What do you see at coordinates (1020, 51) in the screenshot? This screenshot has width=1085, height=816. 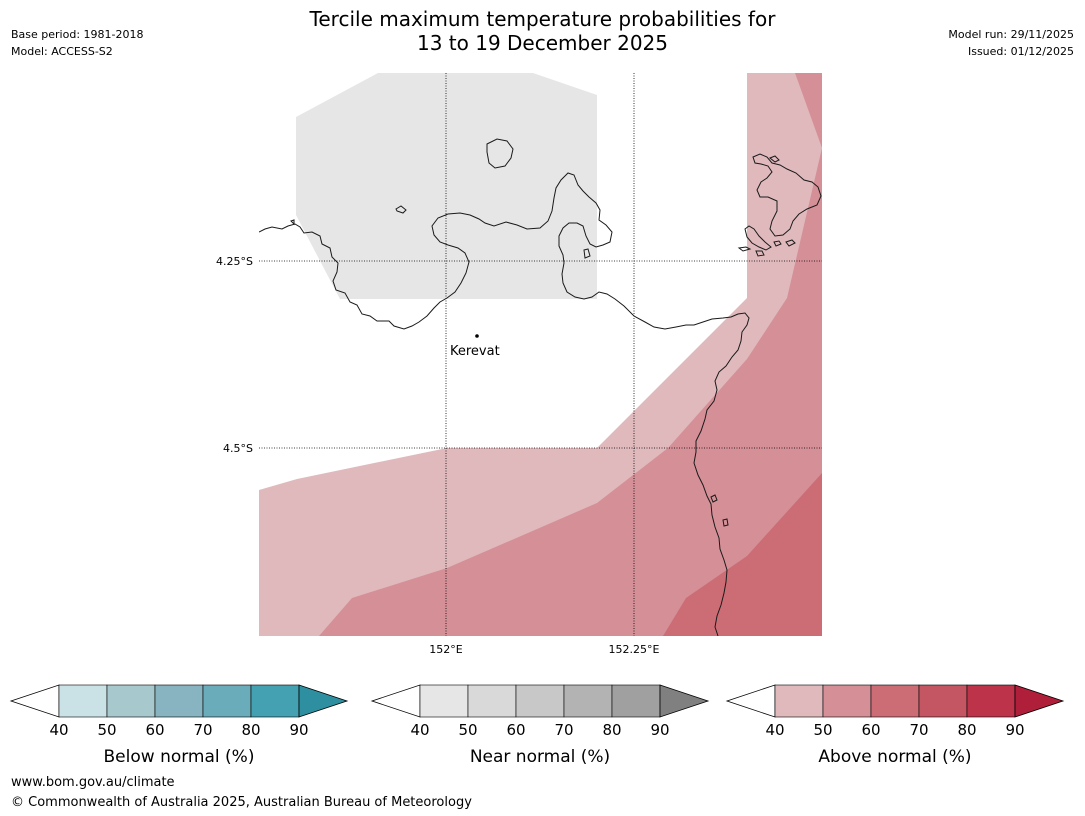 I see `issued-date: Issued: 01/12/2025` at bounding box center [1020, 51].